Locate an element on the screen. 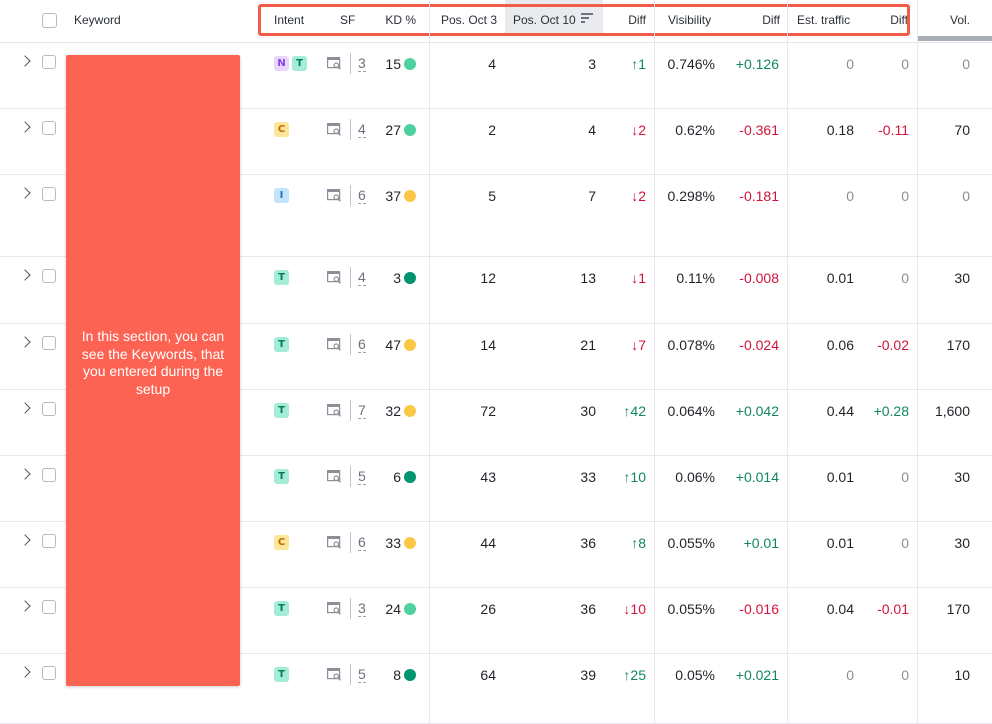  visibility-value: 0.746% is located at coordinates (691, 64).